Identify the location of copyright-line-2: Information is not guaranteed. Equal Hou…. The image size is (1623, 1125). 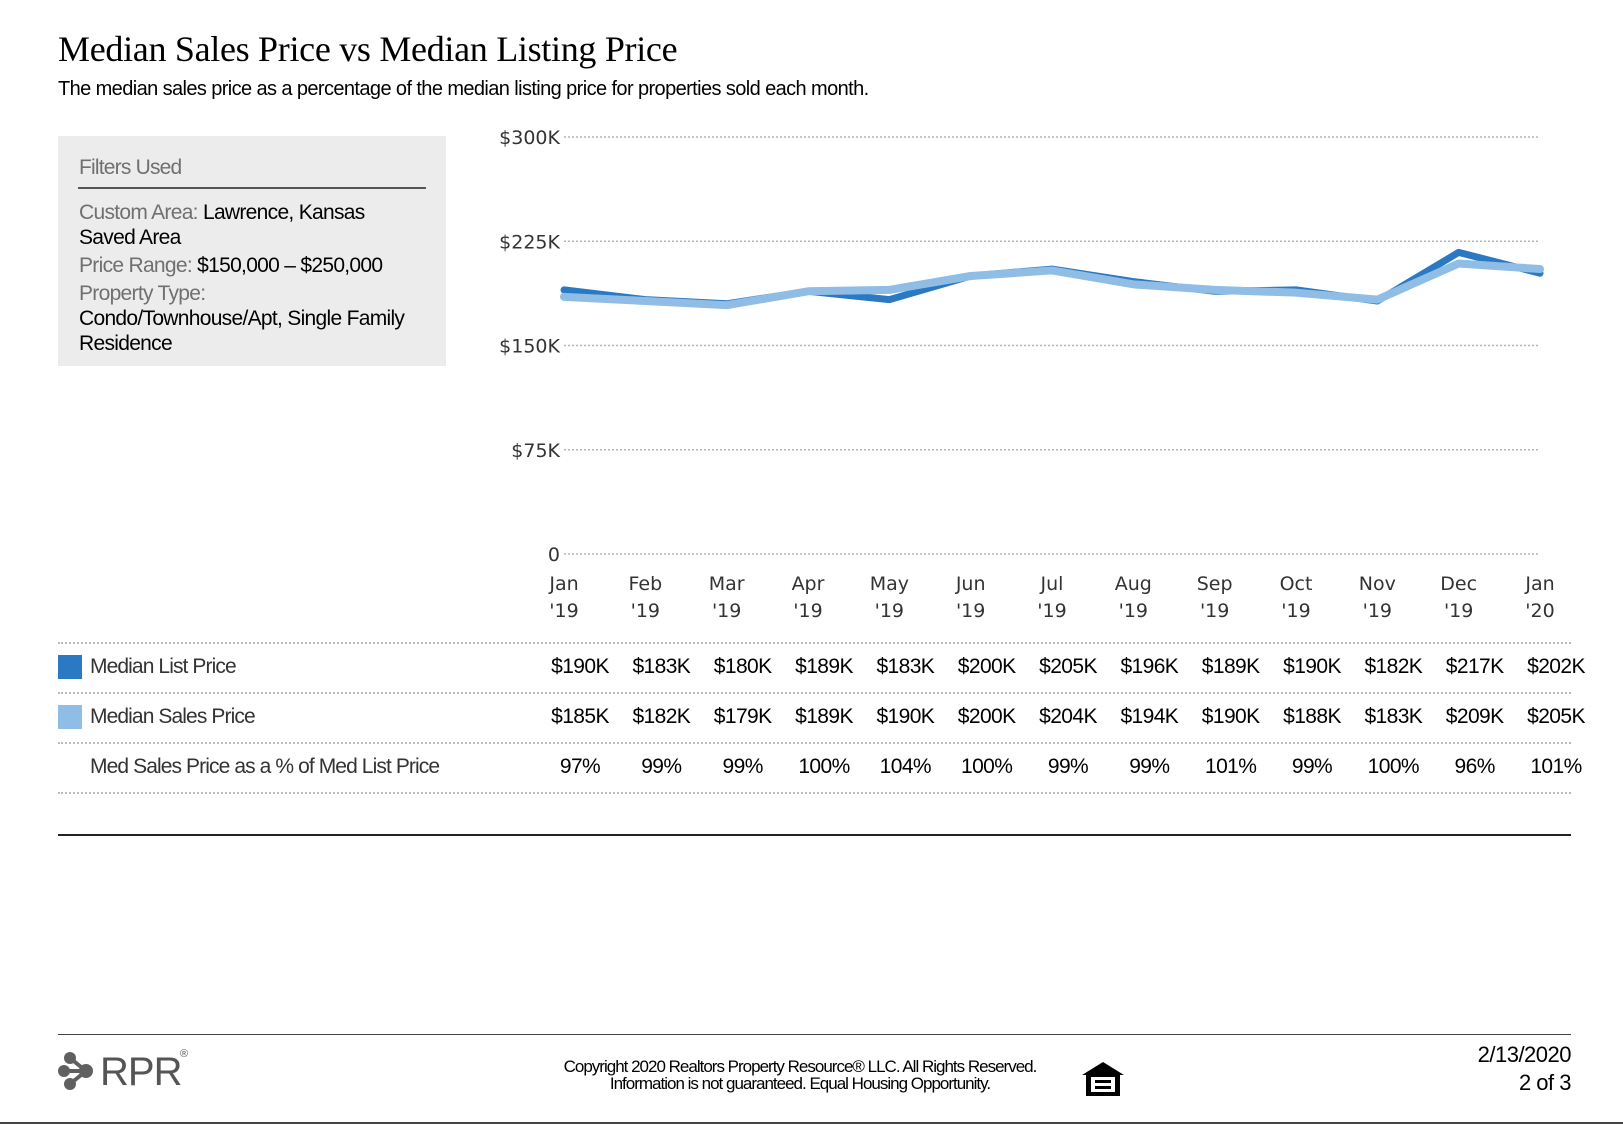
(800, 1083).